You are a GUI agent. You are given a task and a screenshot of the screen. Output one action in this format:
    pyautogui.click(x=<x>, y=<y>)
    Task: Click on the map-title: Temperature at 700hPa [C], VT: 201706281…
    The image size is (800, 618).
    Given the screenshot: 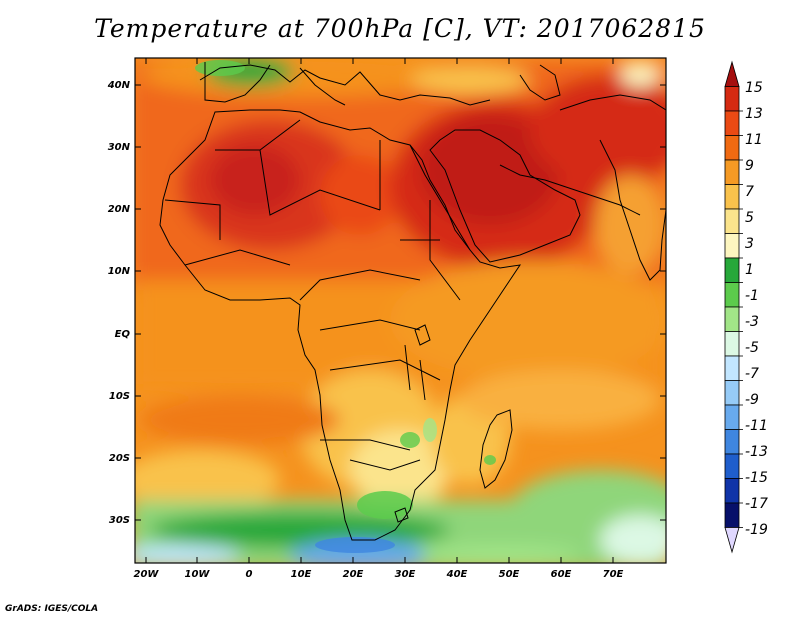 What is the action you would take?
    pyautogui.click(x=400, y=28)
    